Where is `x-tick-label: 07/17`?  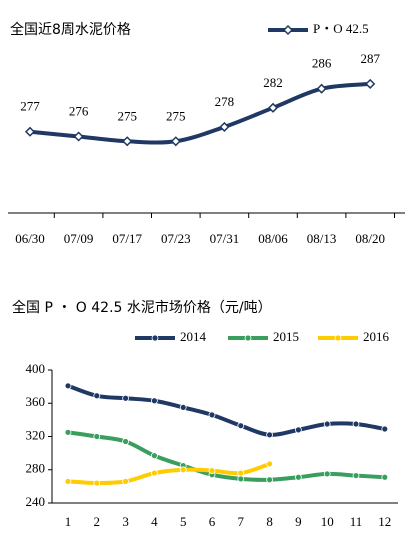 x-tick-label: 07/17 is located at coordinates (127, 238).